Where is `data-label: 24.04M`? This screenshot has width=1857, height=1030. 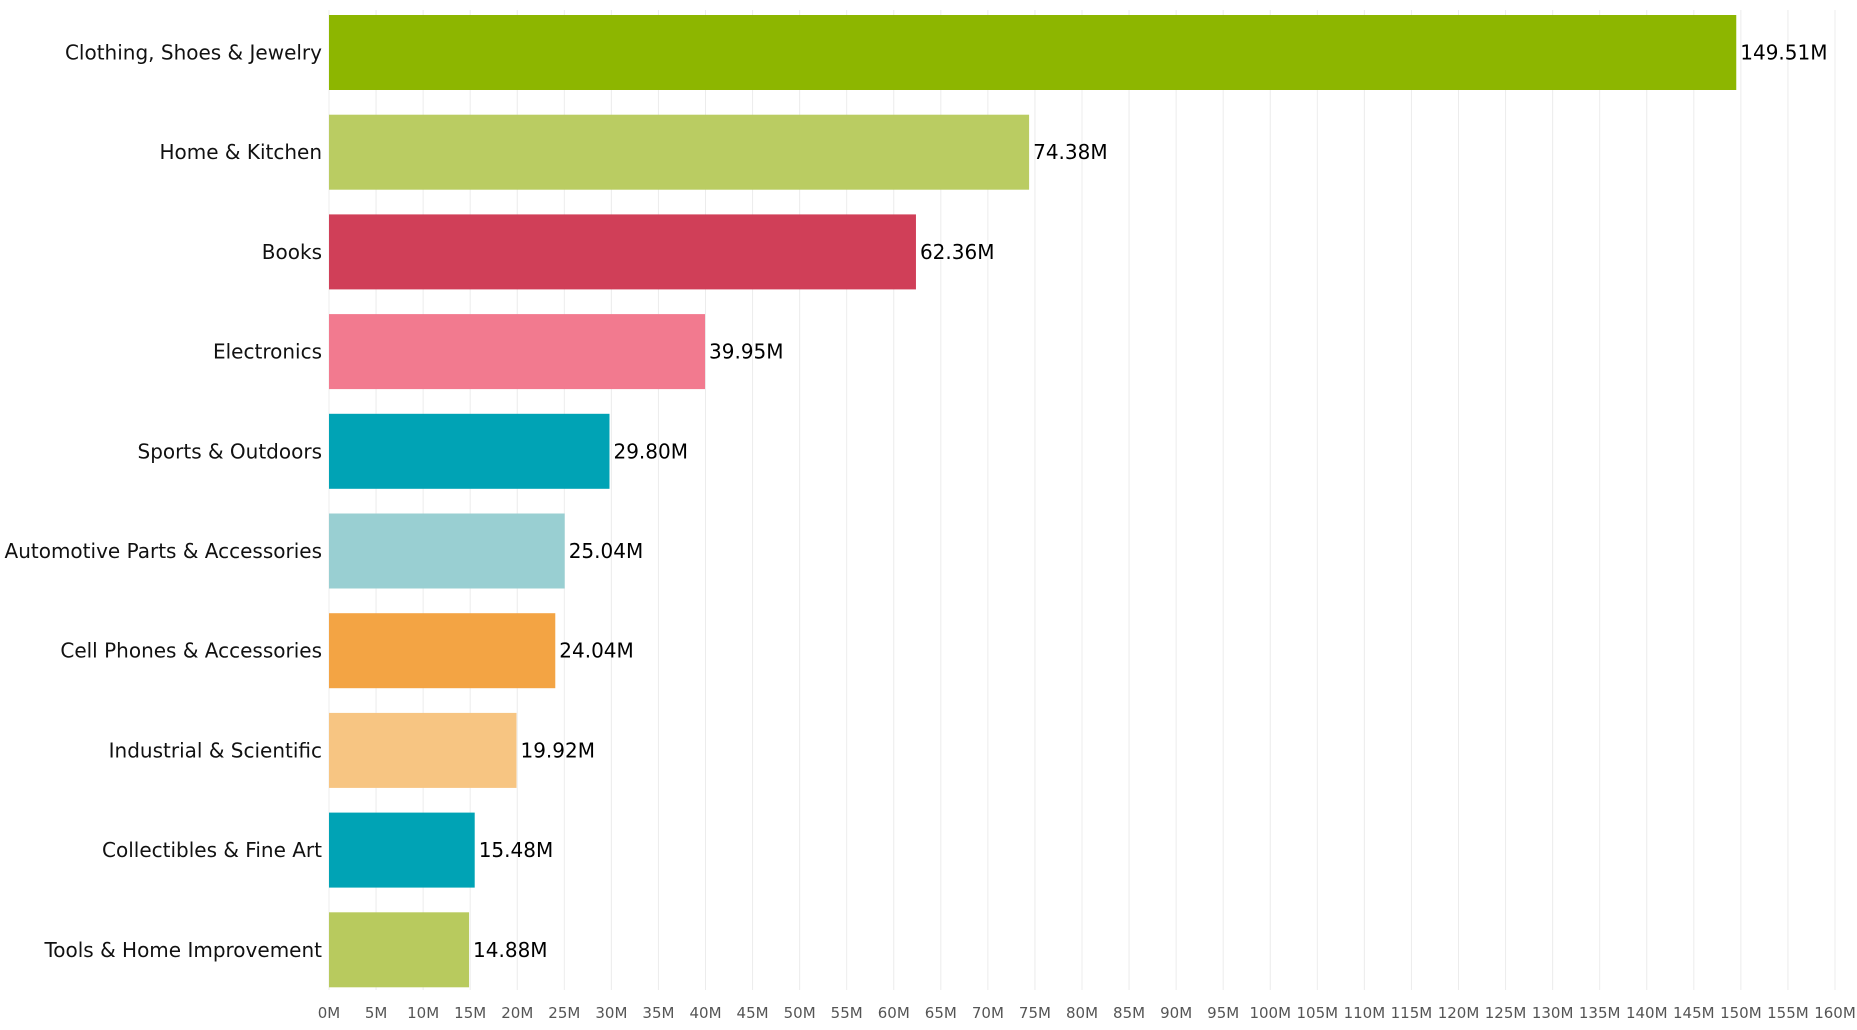 data-label: 24.04M is located at coordinates (596, 651).